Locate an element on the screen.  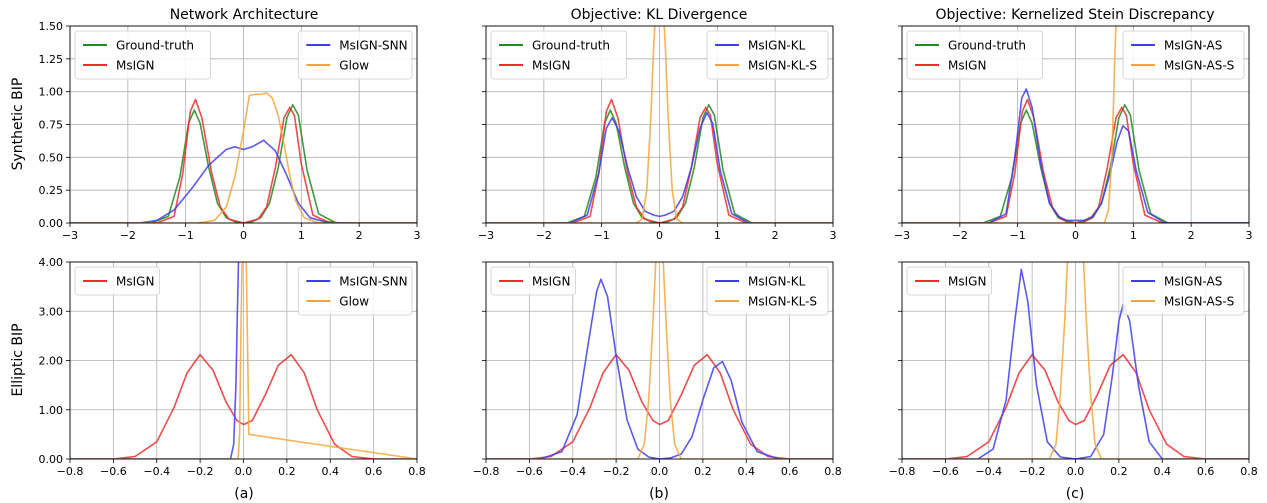
y-tick-label: 0.75 is located at coordinates (51, 125).